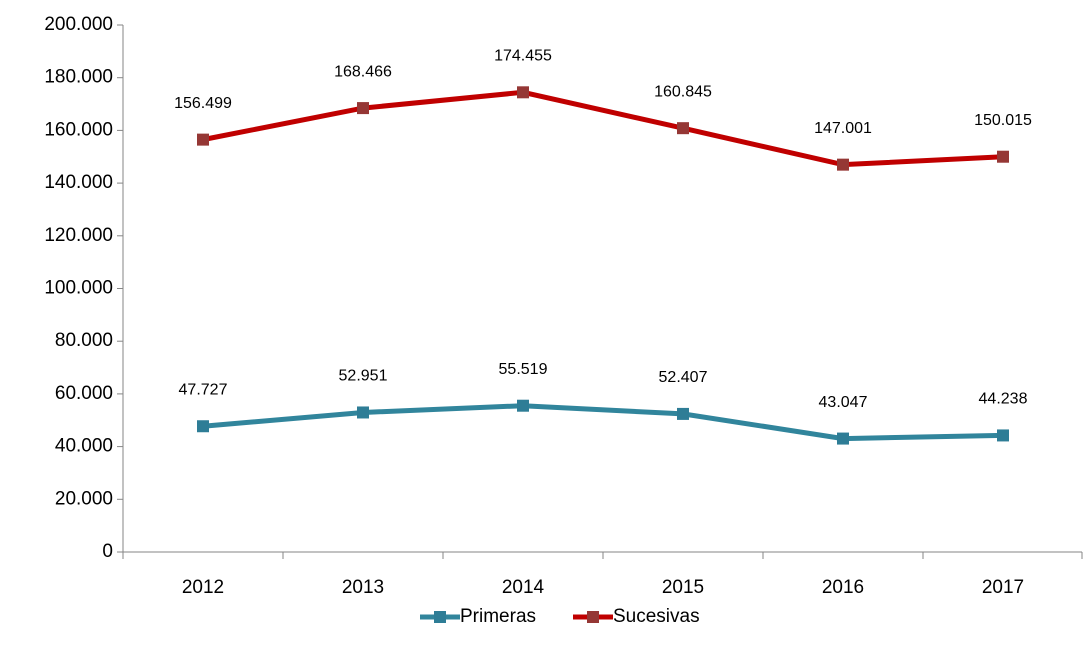 The image size is (1083, 655). I want to click on data-label: 150.015, so click(1003, 120).